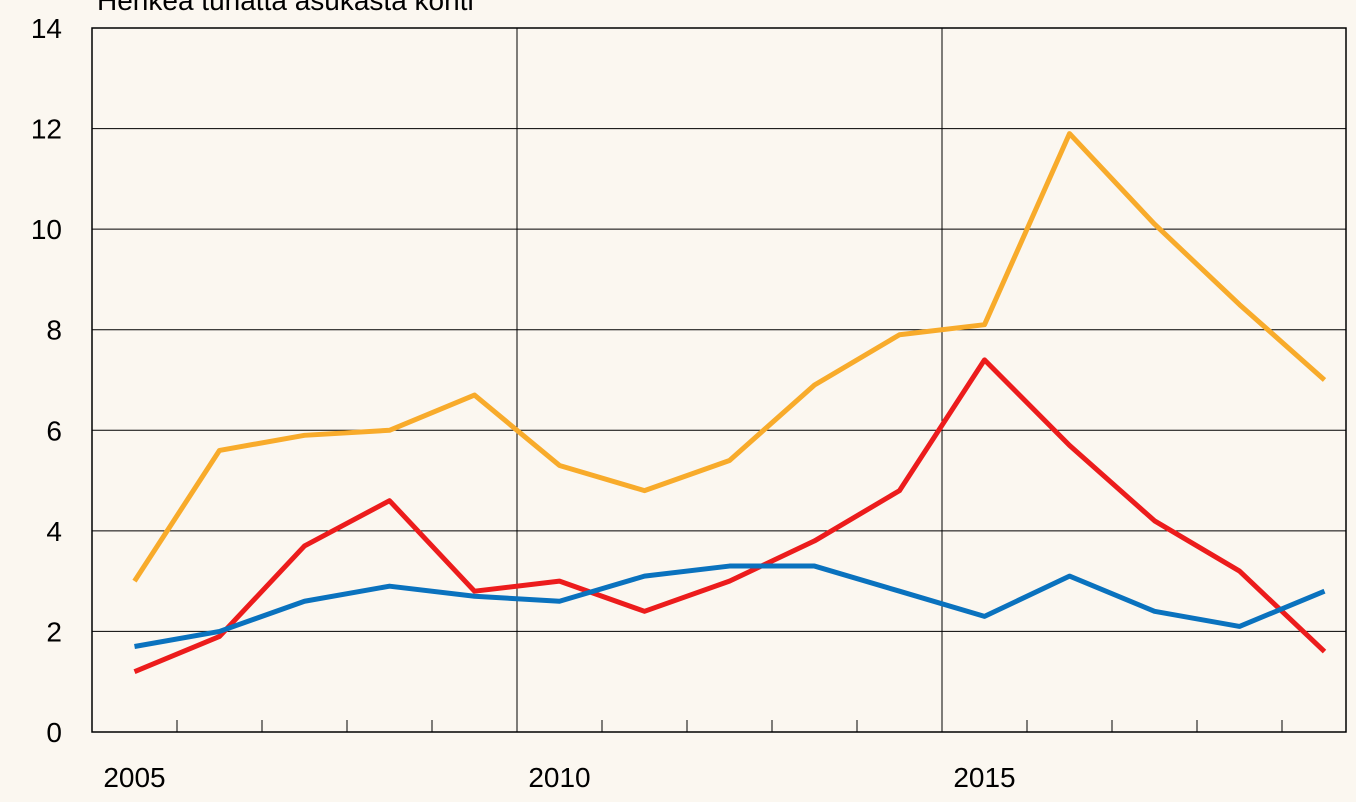  What do you see at coordinates (134, 777) in the screenshot?
I see `x-tick-label: 2005` at bounding box center [134, 777].